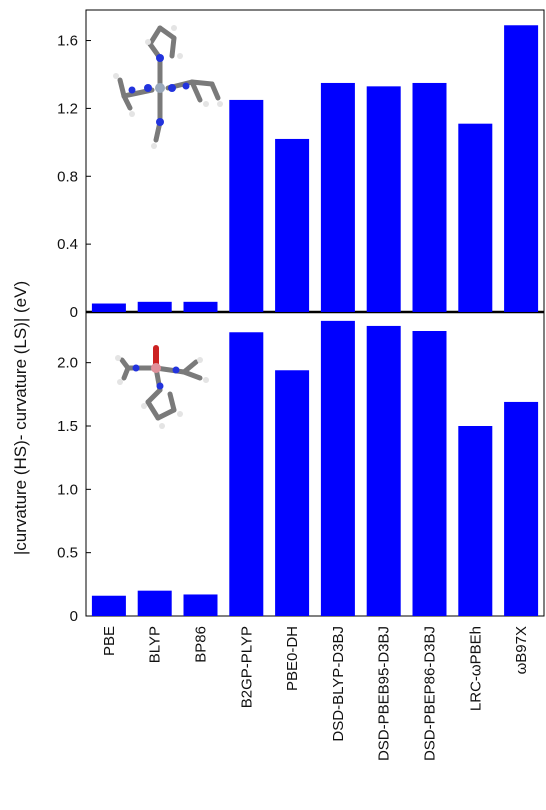 The height and width of the screenshot is (810, 546). Describe the element at coordinates (67, 244) in the screenshot. I see `panel-1-ytick-label: 0.4` at that location.